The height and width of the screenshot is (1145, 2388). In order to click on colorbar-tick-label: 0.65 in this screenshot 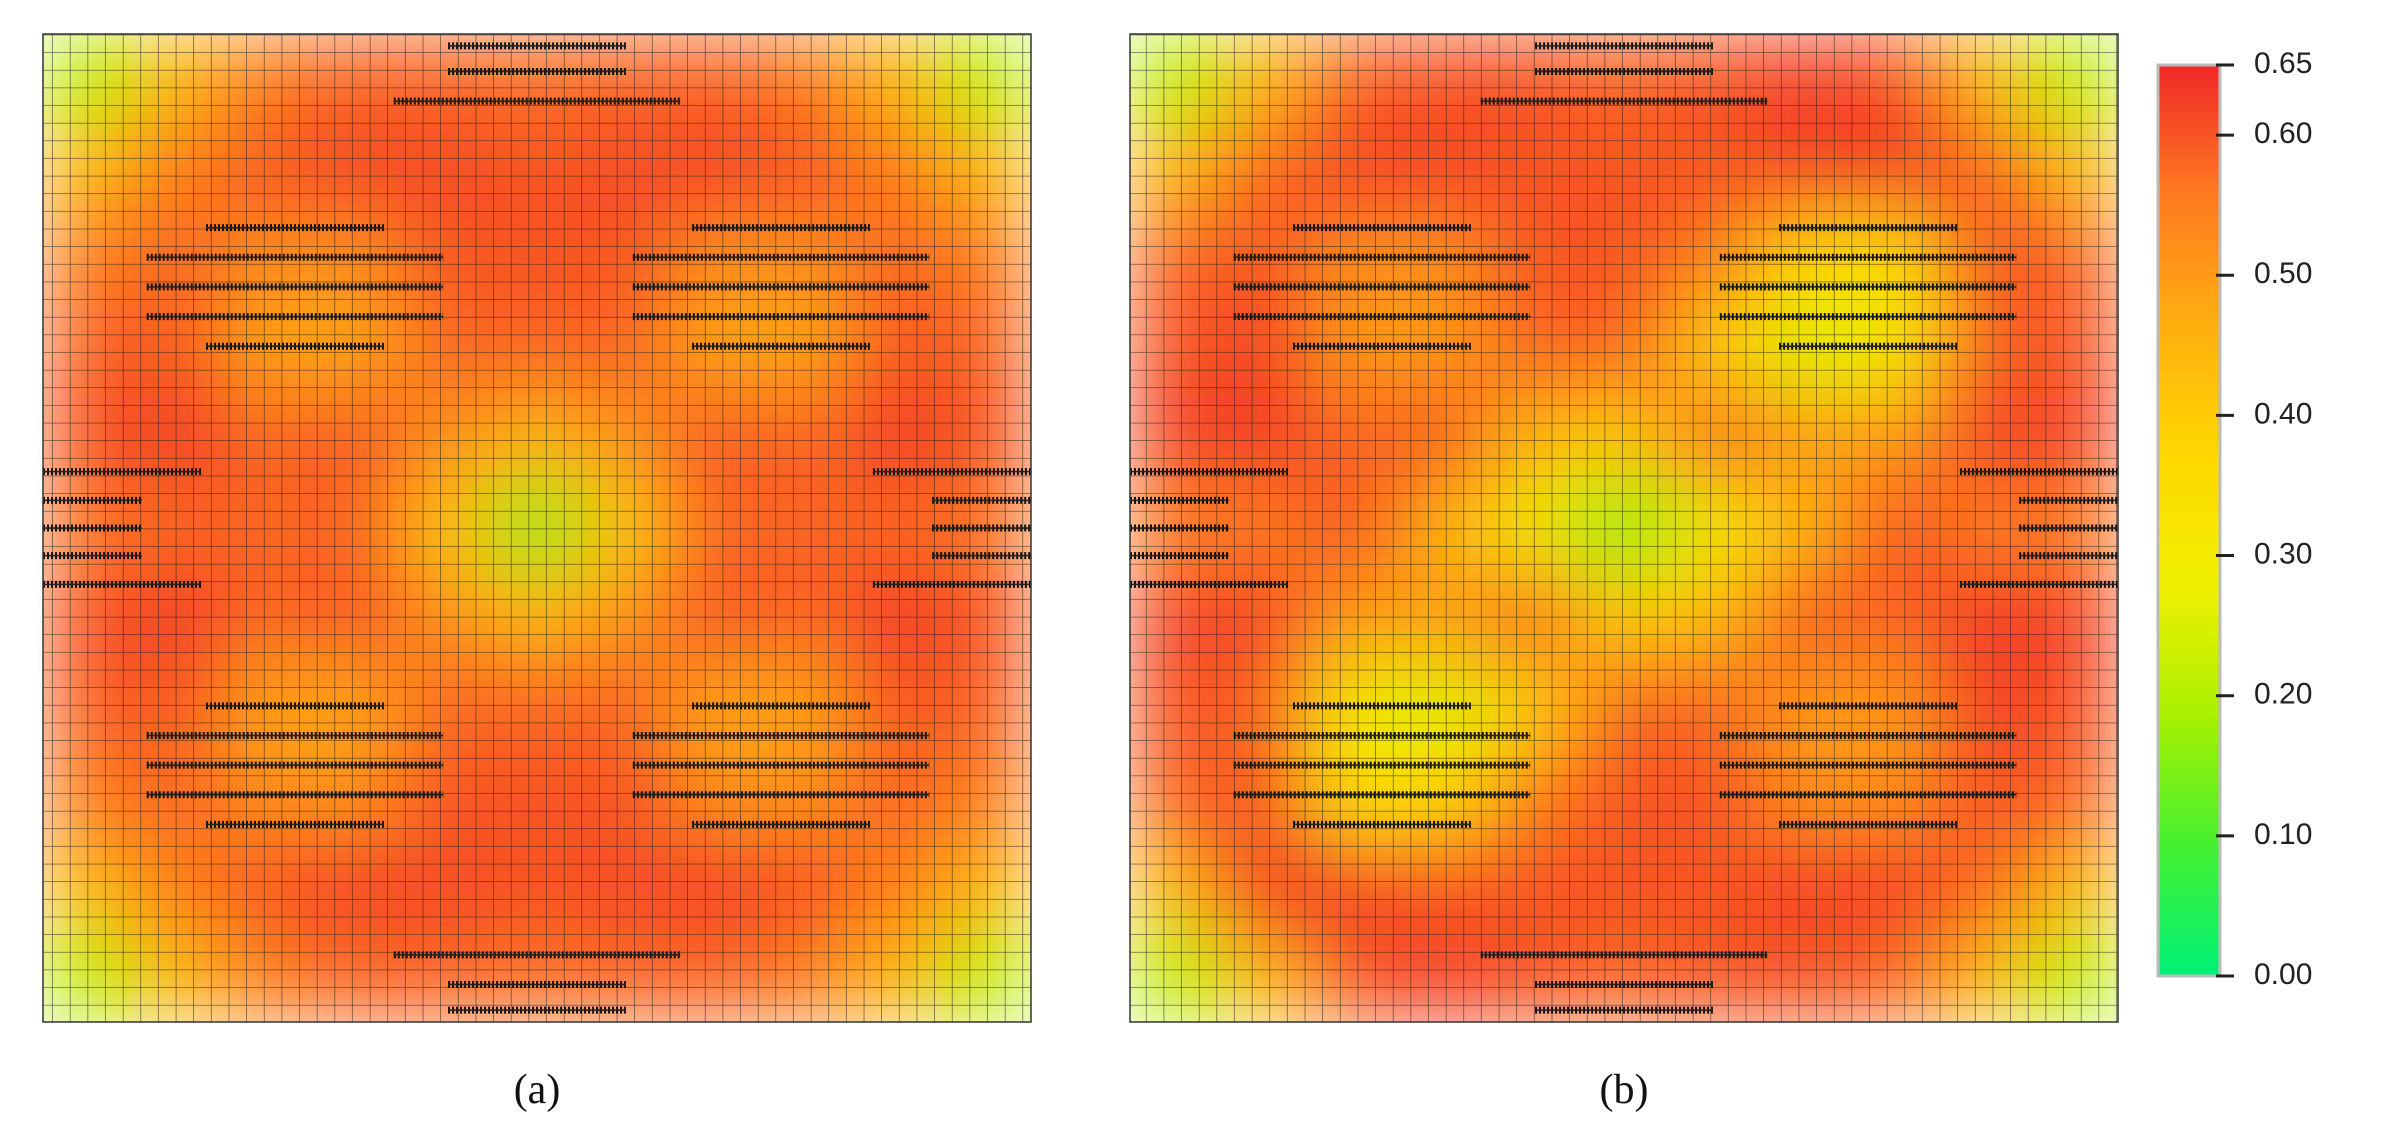, I will do `click(2283, 63)`.